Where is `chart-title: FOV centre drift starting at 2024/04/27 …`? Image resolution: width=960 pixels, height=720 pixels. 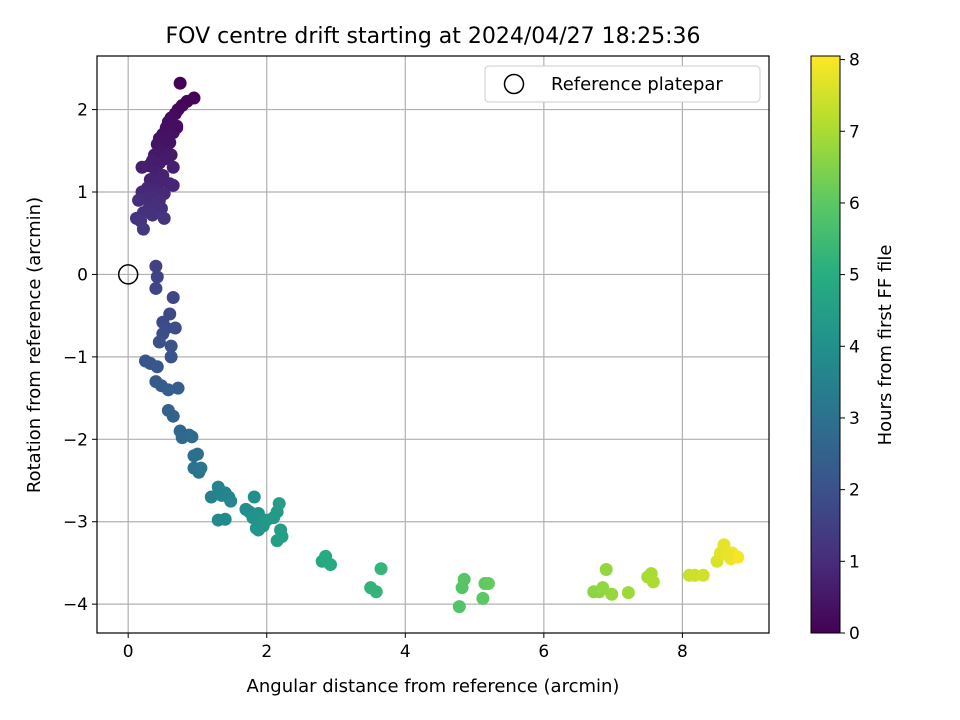 chart-title: FOV centre drift starting at 2024/04/27 … is located at coordinates (433, 36).